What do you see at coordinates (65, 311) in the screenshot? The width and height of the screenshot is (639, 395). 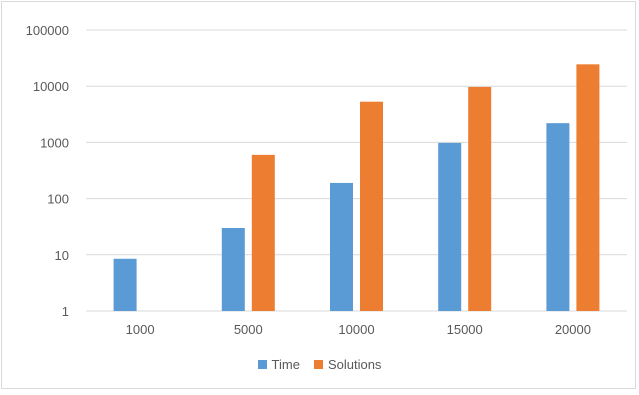 I see `y-tick-label: 1` at bounding box center [65, 311].